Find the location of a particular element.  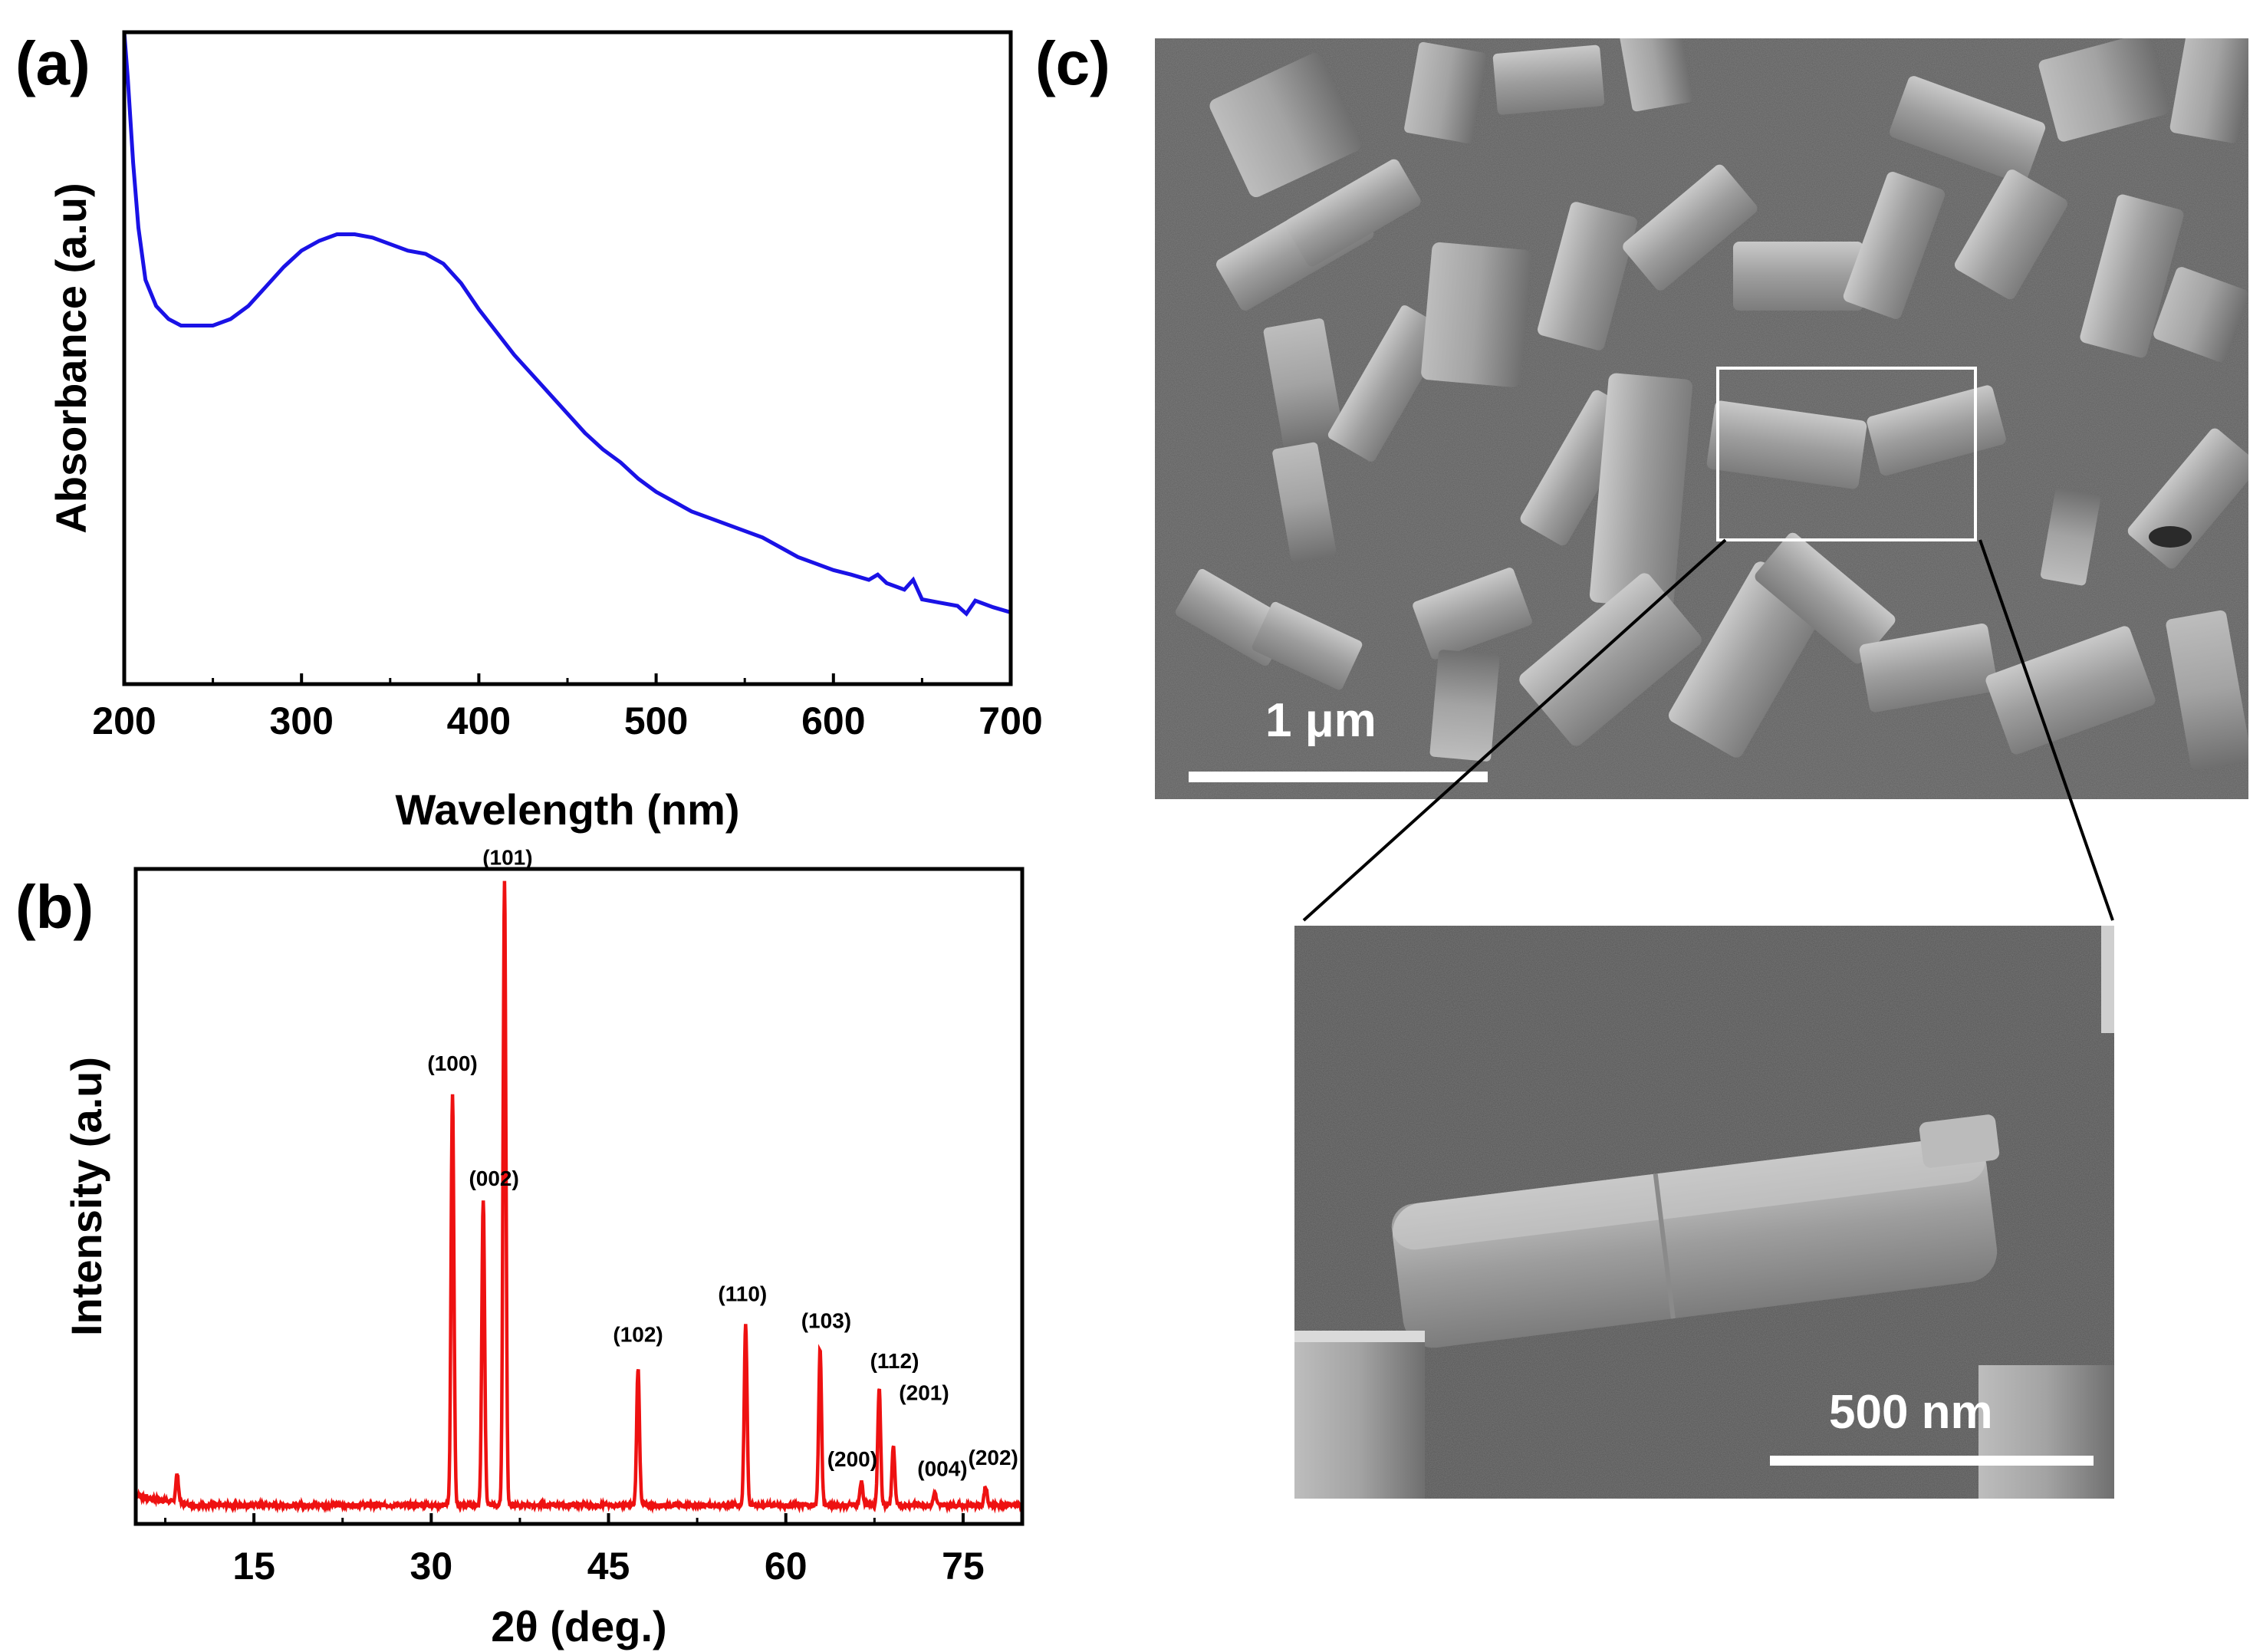

xrd-peak-label: (004) is located at coordinates (942, 1468).